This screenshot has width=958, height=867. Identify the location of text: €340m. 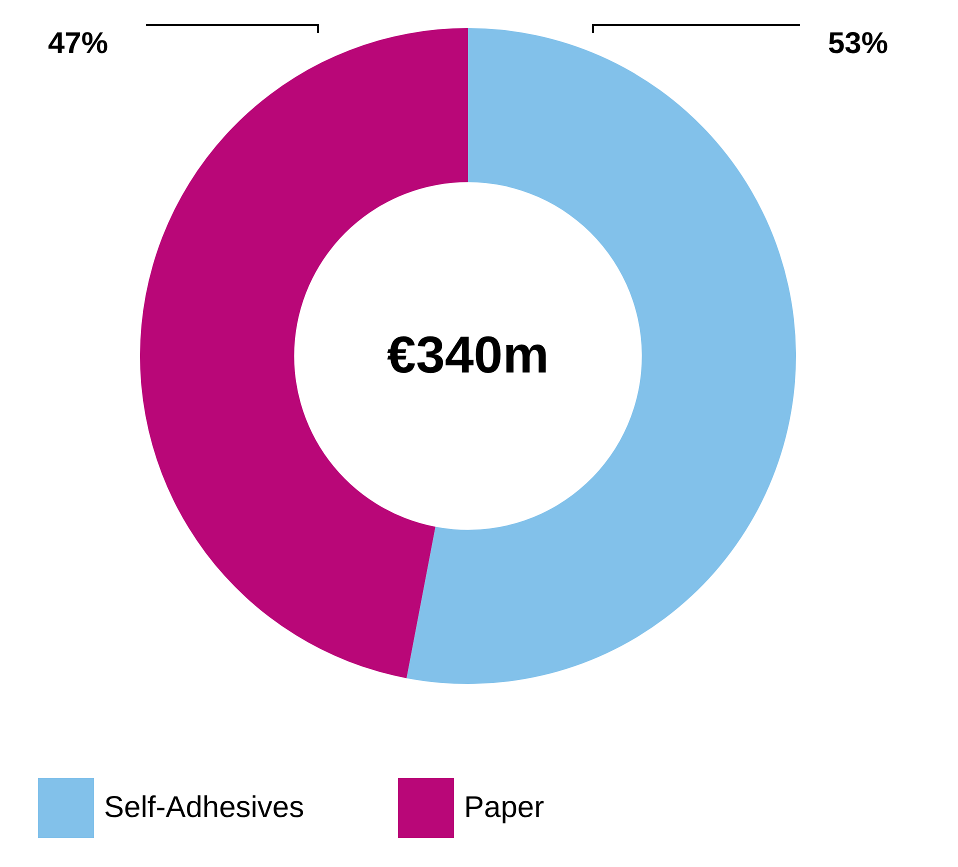
(468, 355).